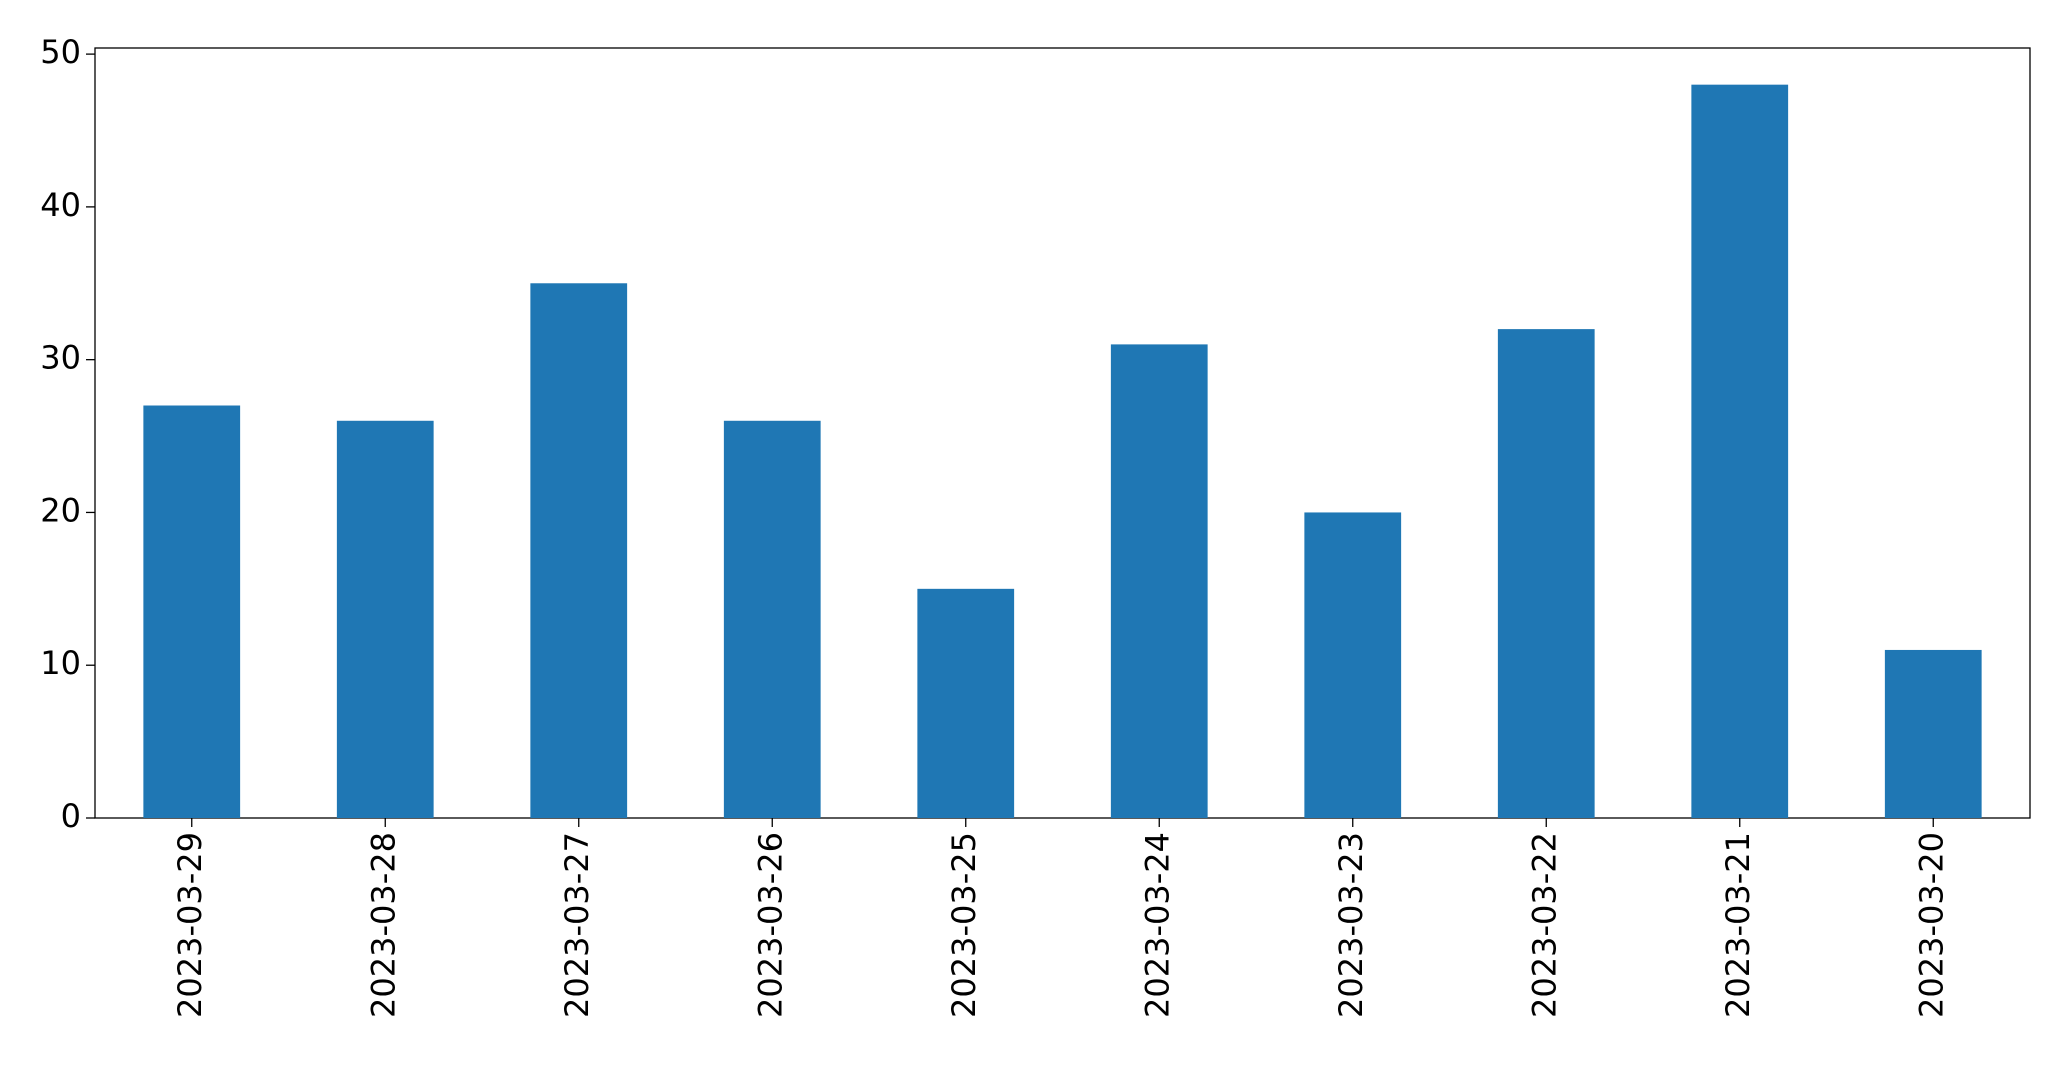 This screenshot has width=2071, height=1069. Describe the element at coordinates (60, 510) in the screenshot. I see `y-tick-label: 20` at that location.